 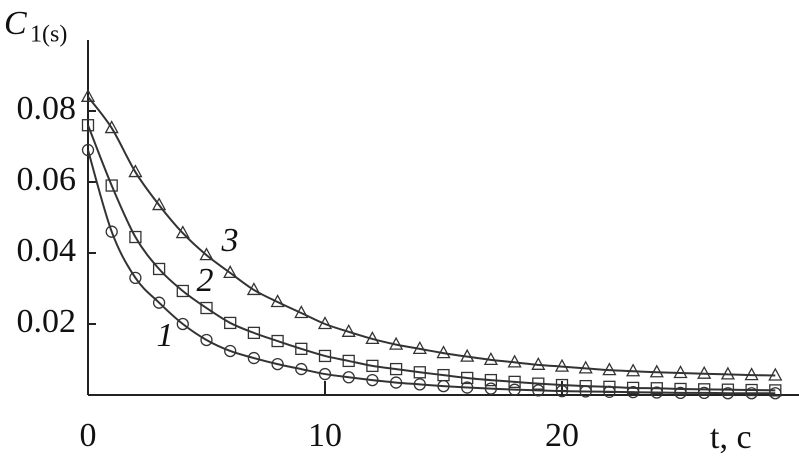 What do you see at coordinates (88, 435) in the screenshot?
I see `x-tick-label: 0` at bounding box center [88, 435].